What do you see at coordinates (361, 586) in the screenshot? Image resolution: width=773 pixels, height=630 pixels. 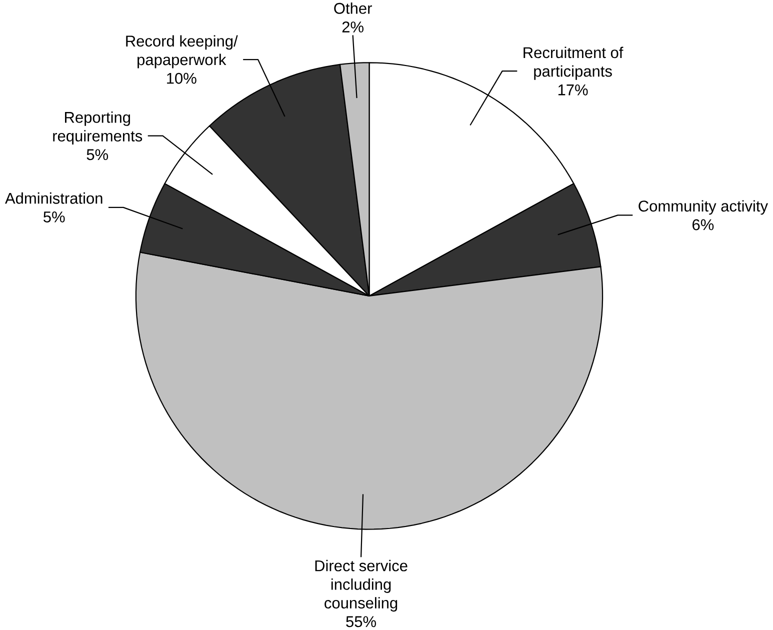 I see `slice-label: Direct service including counseling` at bounding box center [361, 586].